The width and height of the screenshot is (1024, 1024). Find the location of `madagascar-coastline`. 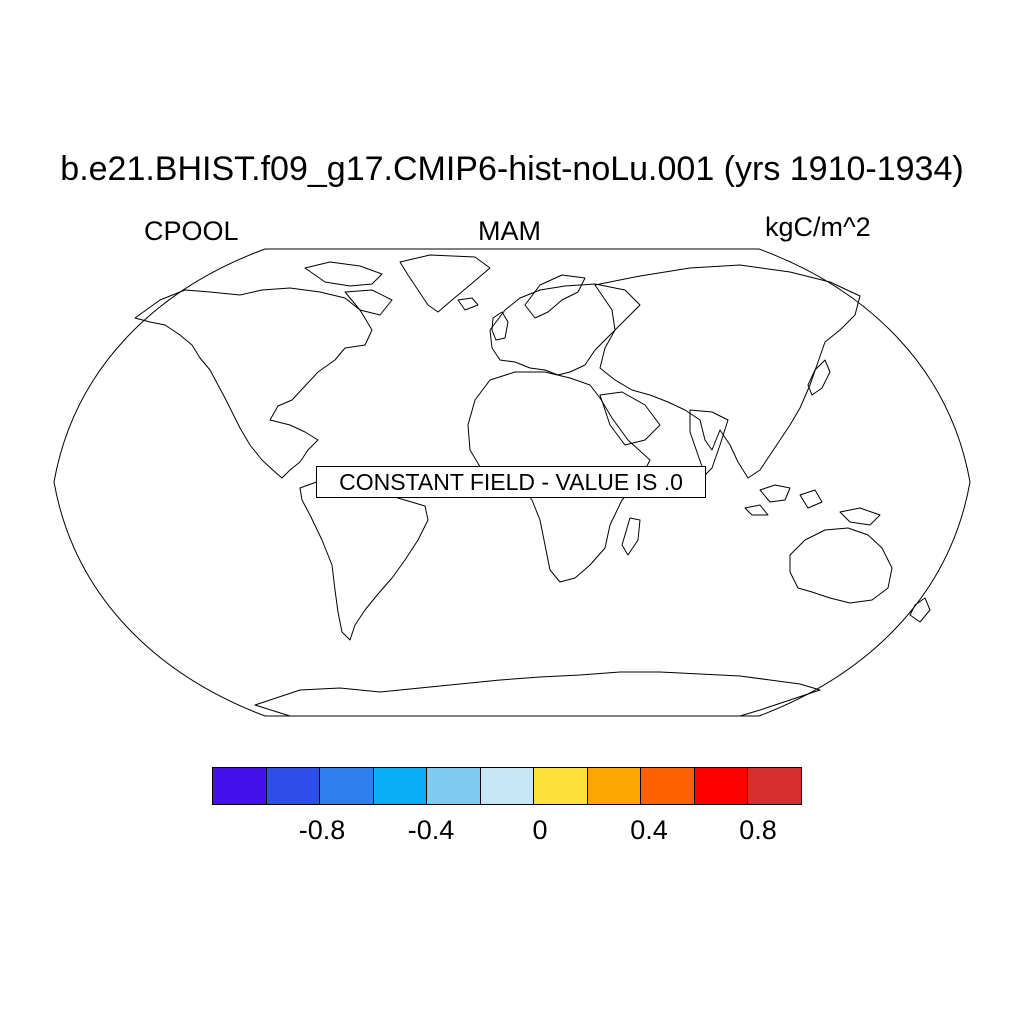

madagascar-coastline is located at coordinates (631, 536).